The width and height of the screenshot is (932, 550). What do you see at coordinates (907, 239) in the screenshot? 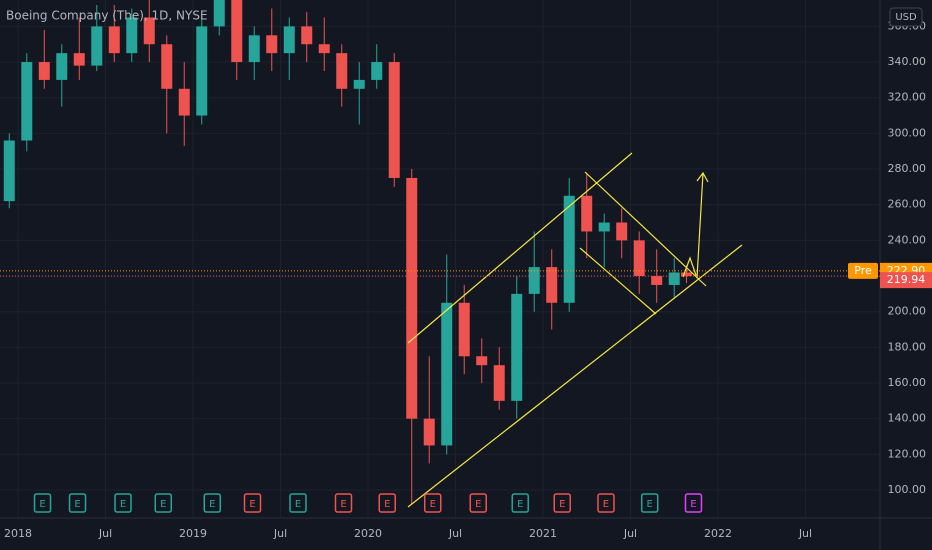
I see `y-tick-label: 240.00` at bounding box center [907, 239].